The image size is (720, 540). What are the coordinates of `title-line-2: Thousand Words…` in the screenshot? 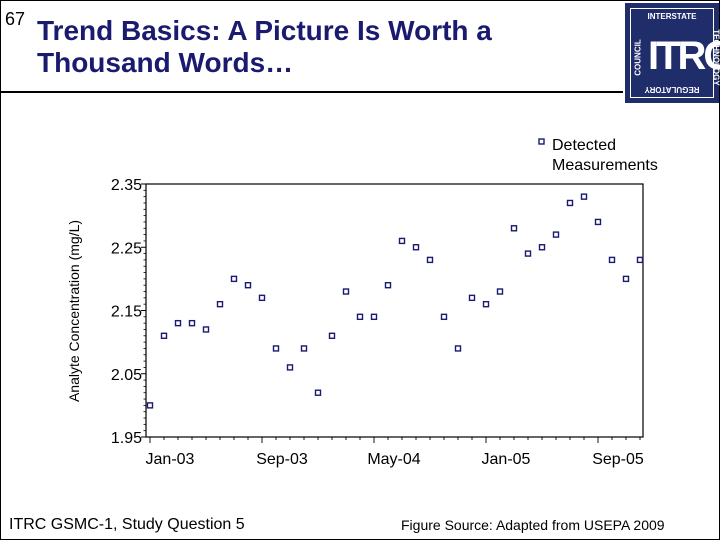 It's located at (165, 62).